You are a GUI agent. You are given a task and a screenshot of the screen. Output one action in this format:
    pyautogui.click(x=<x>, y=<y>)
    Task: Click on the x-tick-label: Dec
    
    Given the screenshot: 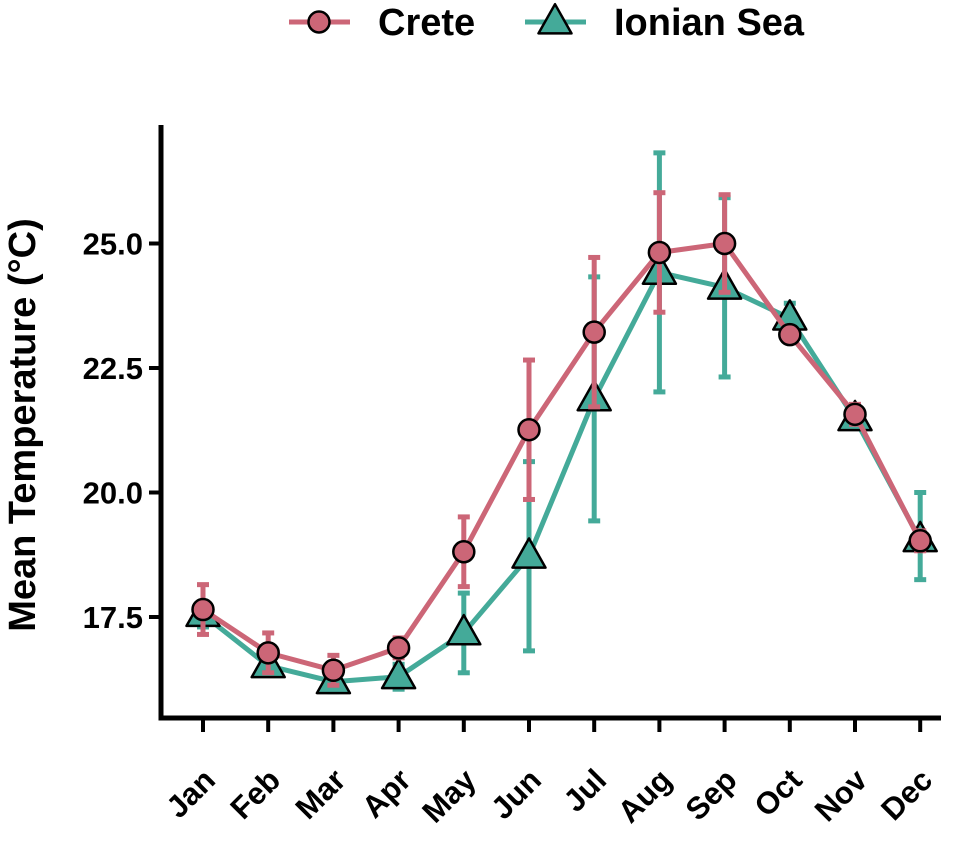 What is the action you would take?
    pyautogui.click(x=906, y=794)
    